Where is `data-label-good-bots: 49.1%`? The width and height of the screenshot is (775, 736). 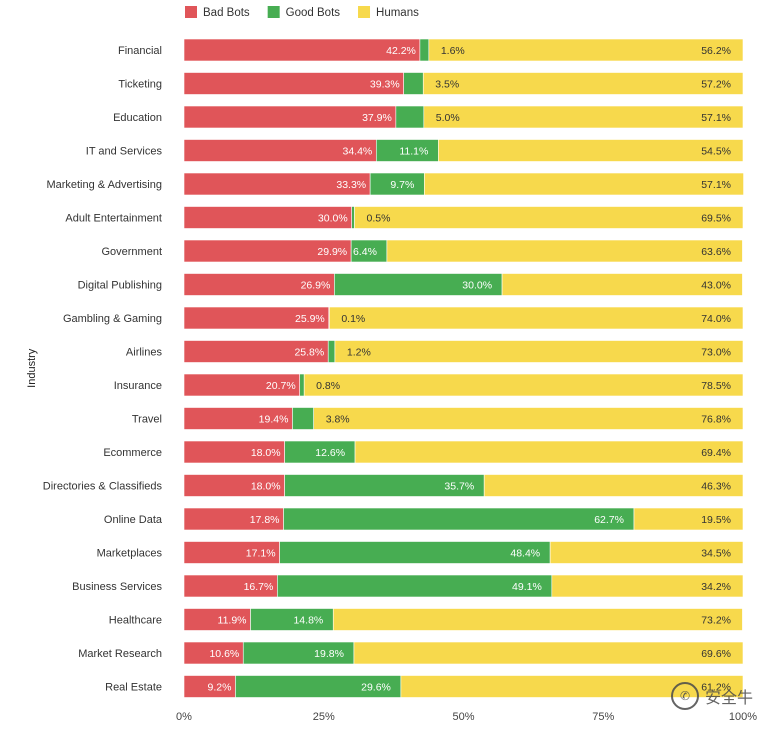 data-label-good-bots: 49.1% is located at coordinates (527, 587).